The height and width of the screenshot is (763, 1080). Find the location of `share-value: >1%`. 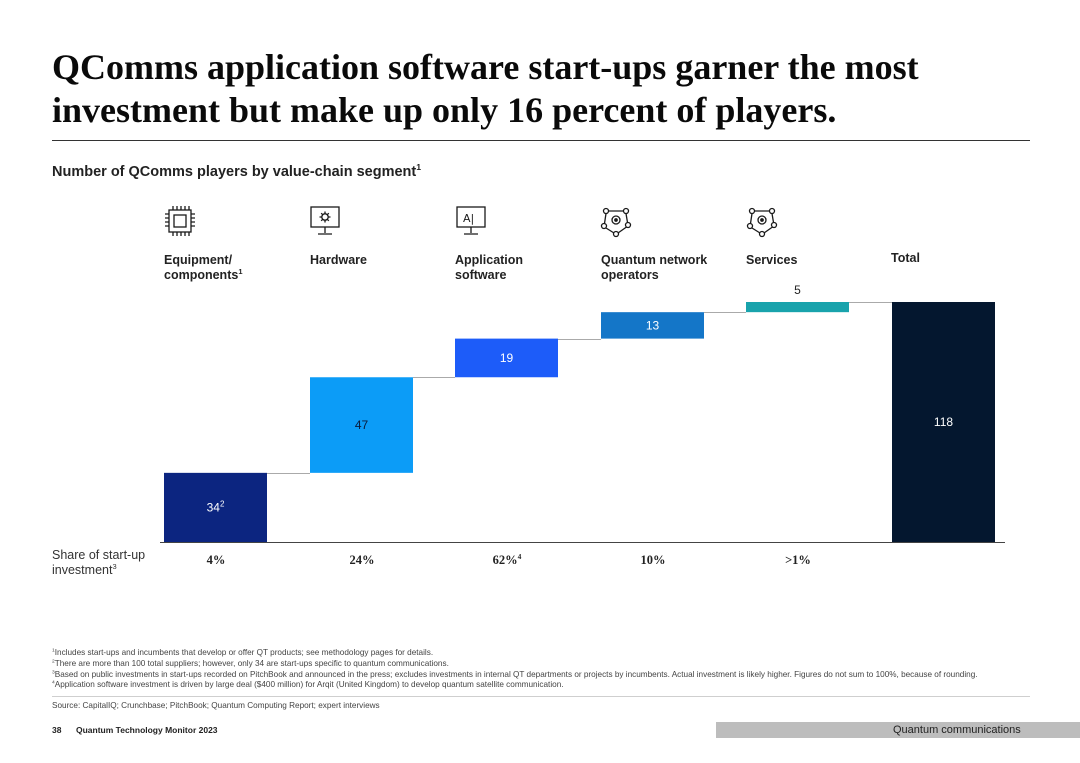

share-value: >1% is located at coordinates (798, 560).